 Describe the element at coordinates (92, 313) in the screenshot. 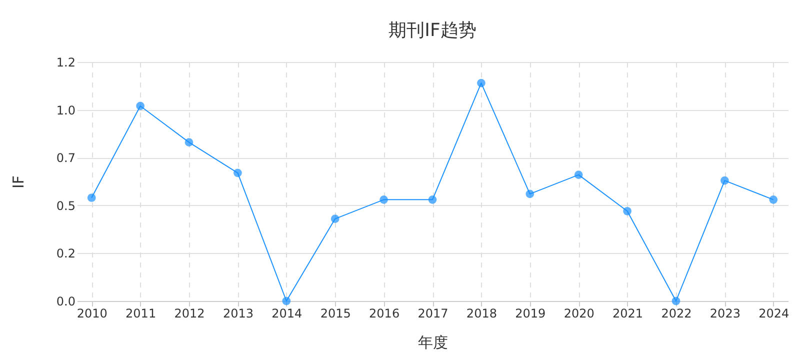

I see `x-tick-label: 2010` at that location.